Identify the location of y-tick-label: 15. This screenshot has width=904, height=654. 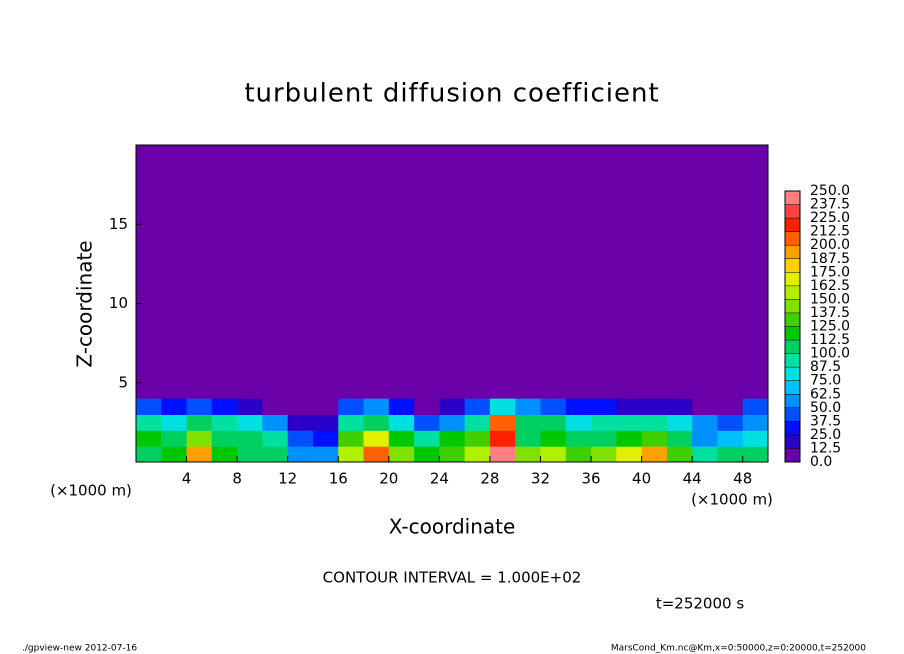
(118, 224).